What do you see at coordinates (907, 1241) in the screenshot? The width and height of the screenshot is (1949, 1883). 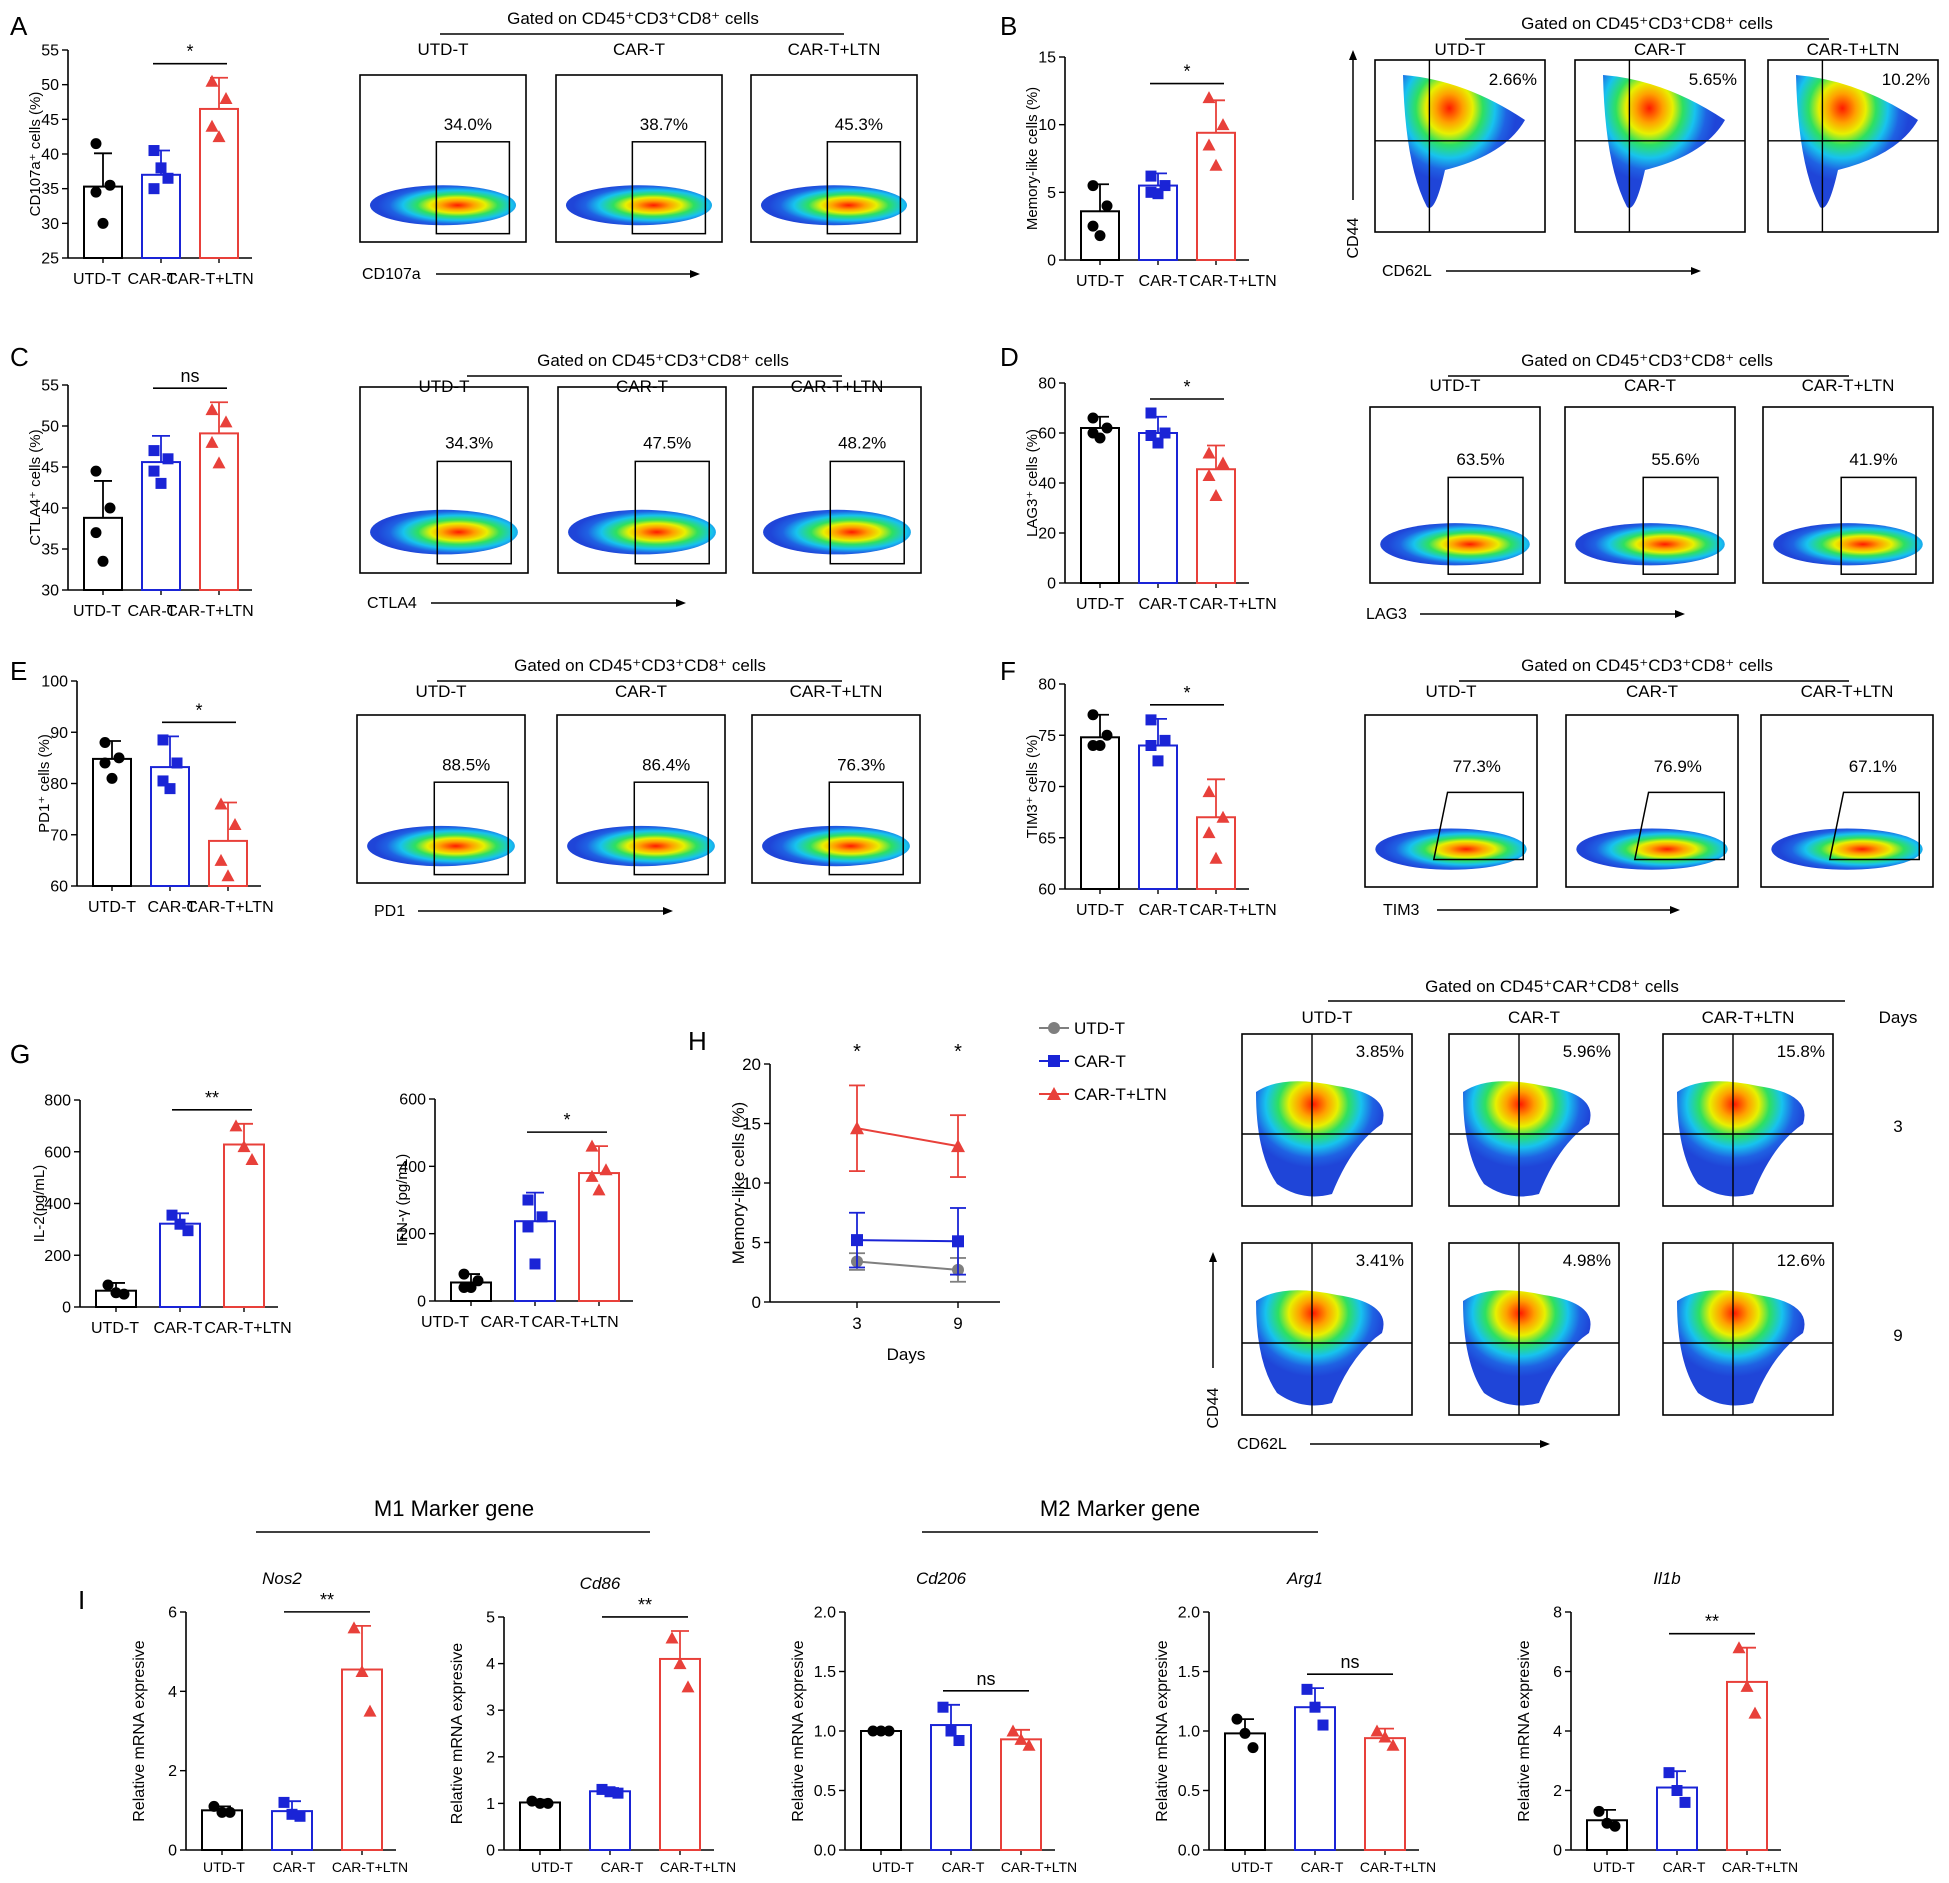 I see `series-line-CAR-T` at bounding box center [907, 1241].